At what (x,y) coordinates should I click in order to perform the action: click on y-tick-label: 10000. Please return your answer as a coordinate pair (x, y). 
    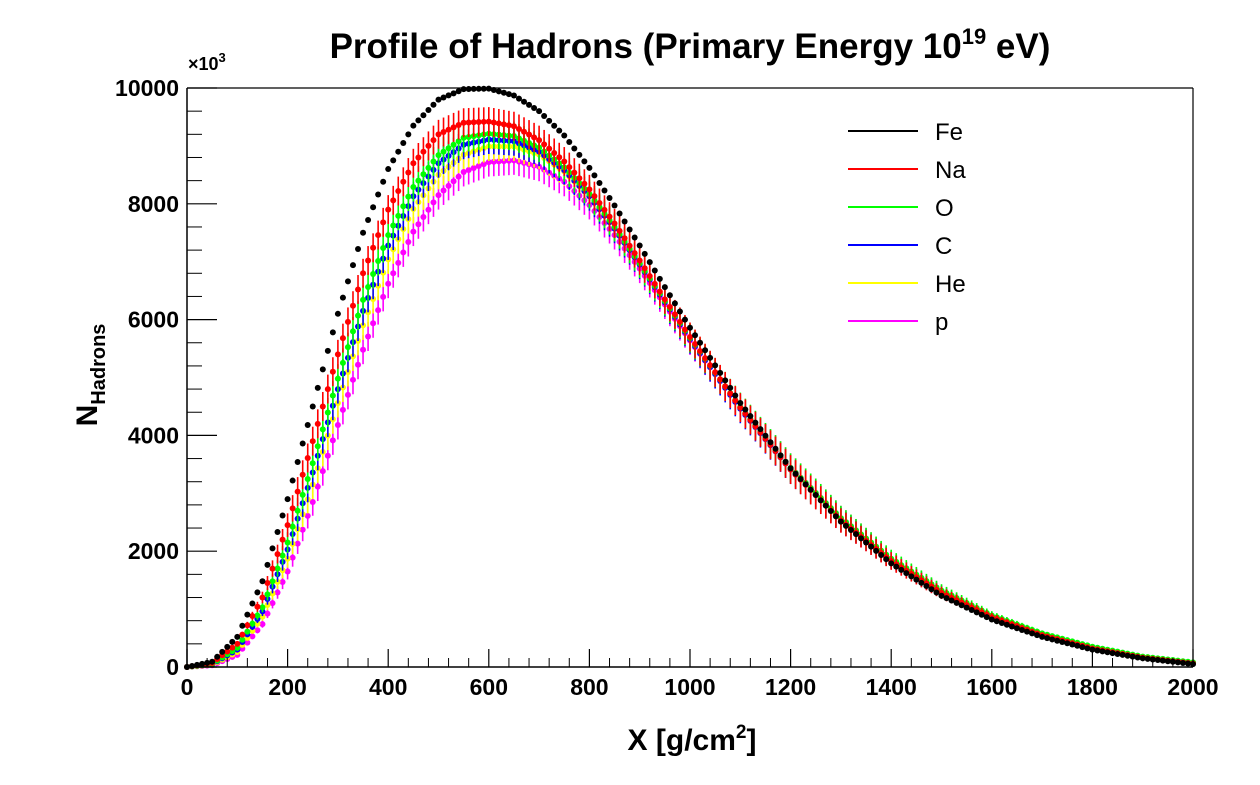
    Looking at the image, I should click on (147, 88).